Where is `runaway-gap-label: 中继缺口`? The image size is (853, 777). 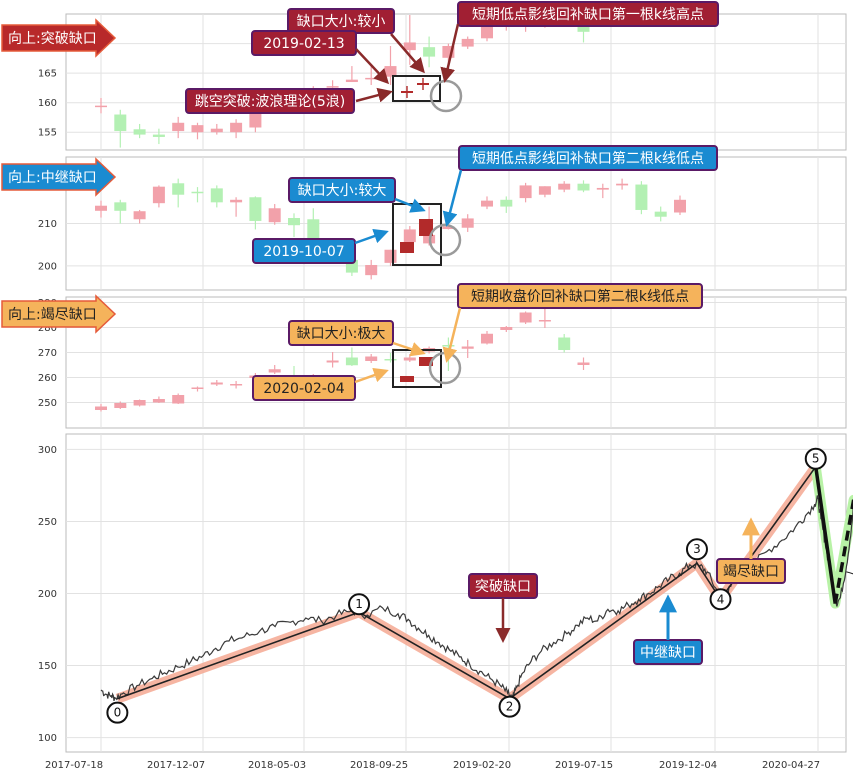
runaway-gap-label: 中继缺口 is located at coordinates (668, 652).